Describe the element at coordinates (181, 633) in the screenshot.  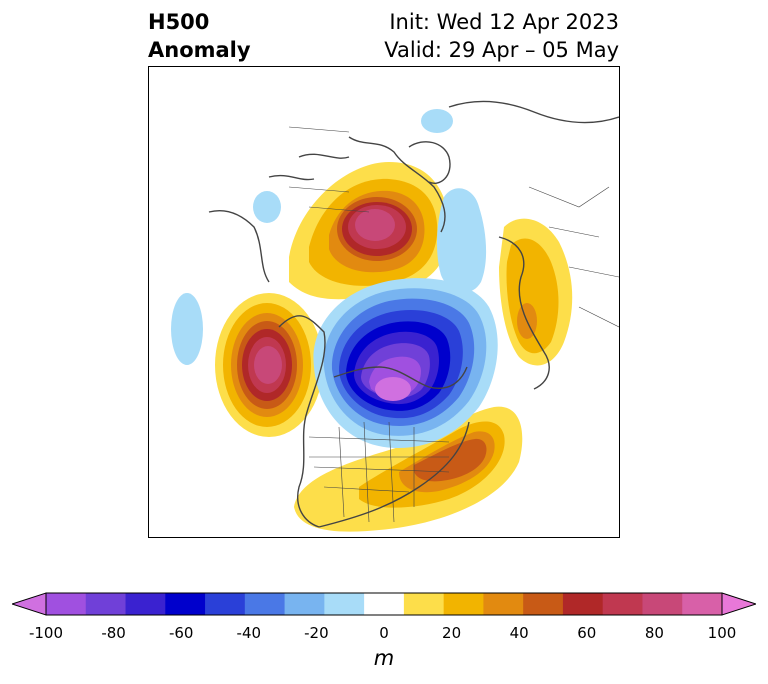
I see `colorbar-tick-label: -60` at that location.